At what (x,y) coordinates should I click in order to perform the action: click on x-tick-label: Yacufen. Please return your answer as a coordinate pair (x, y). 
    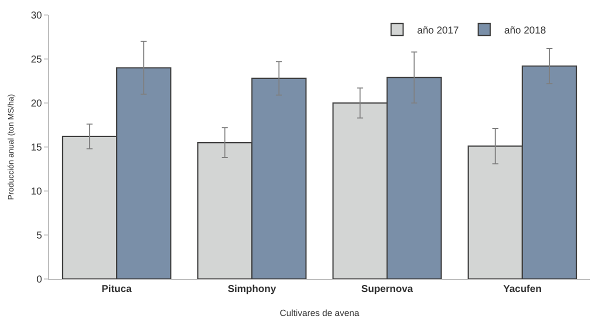
    Looking at the image, I should click on (522, 289).